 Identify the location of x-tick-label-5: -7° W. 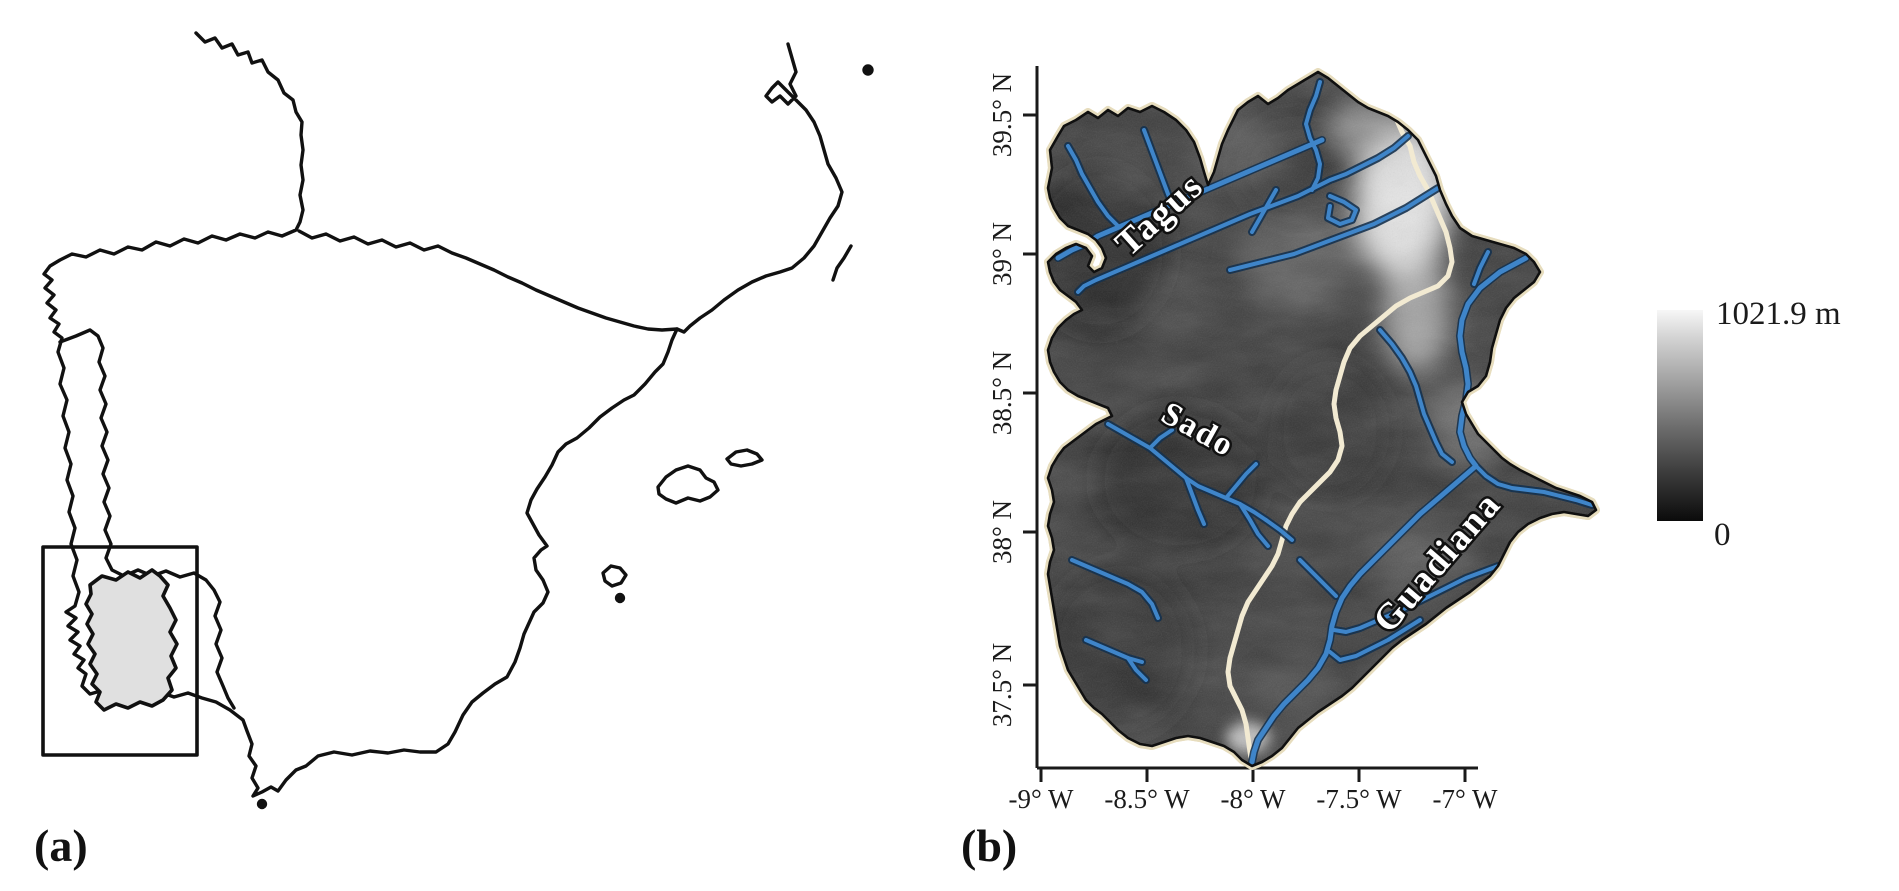
(1465, 799).